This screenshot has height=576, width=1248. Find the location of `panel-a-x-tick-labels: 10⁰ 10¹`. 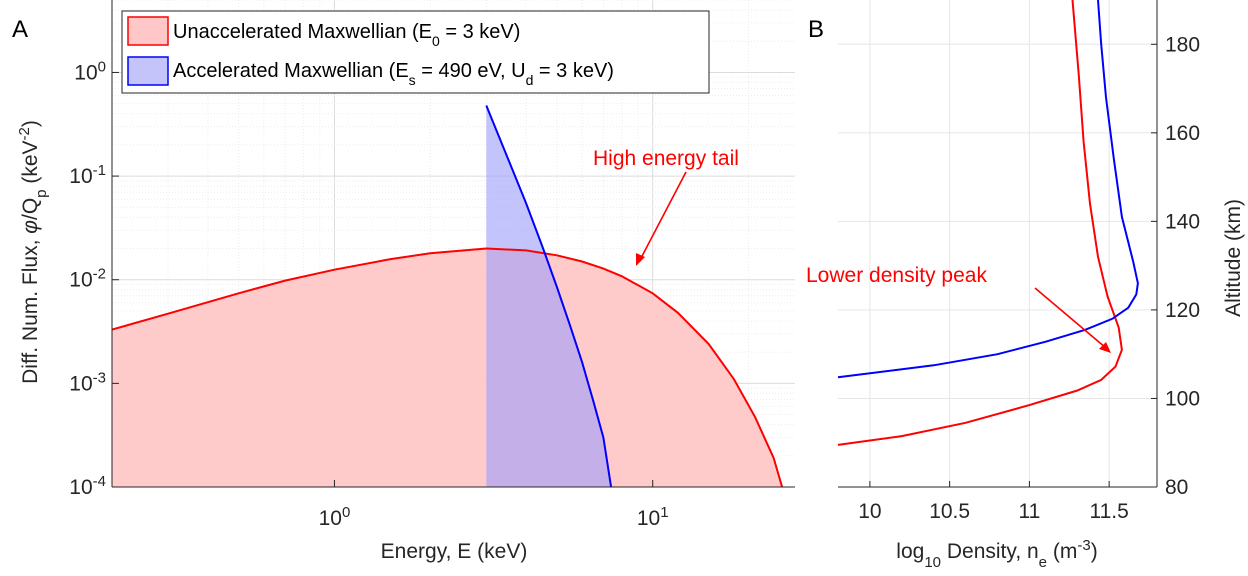

panel-a-x-tick-labels: 10⁰ 10¹ is located at coordinates (494, 517).